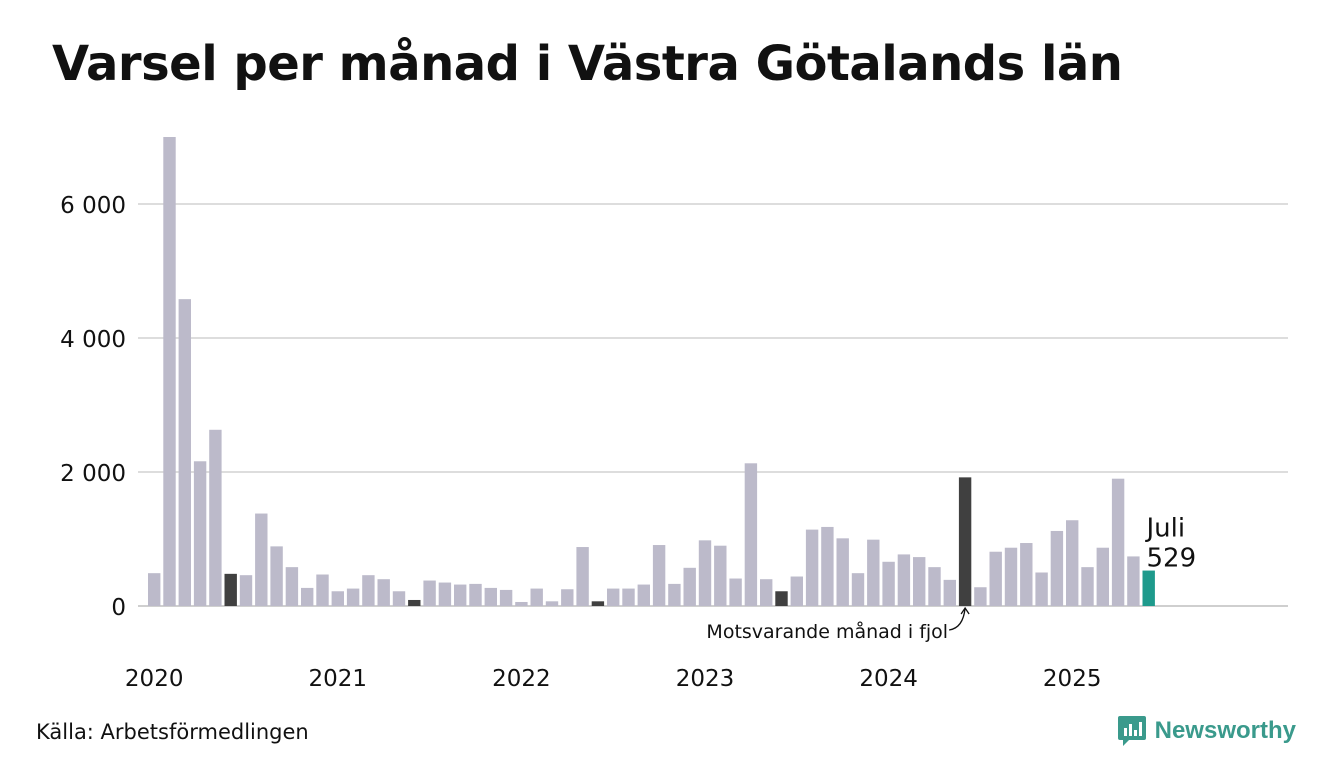 Image resolution: width=1340 pixels, height=780 pixels. What do you see at coordinates (521, 679) in the screenshot?
I see `x-tick-label: 2022` at bounding box center [521, 679].